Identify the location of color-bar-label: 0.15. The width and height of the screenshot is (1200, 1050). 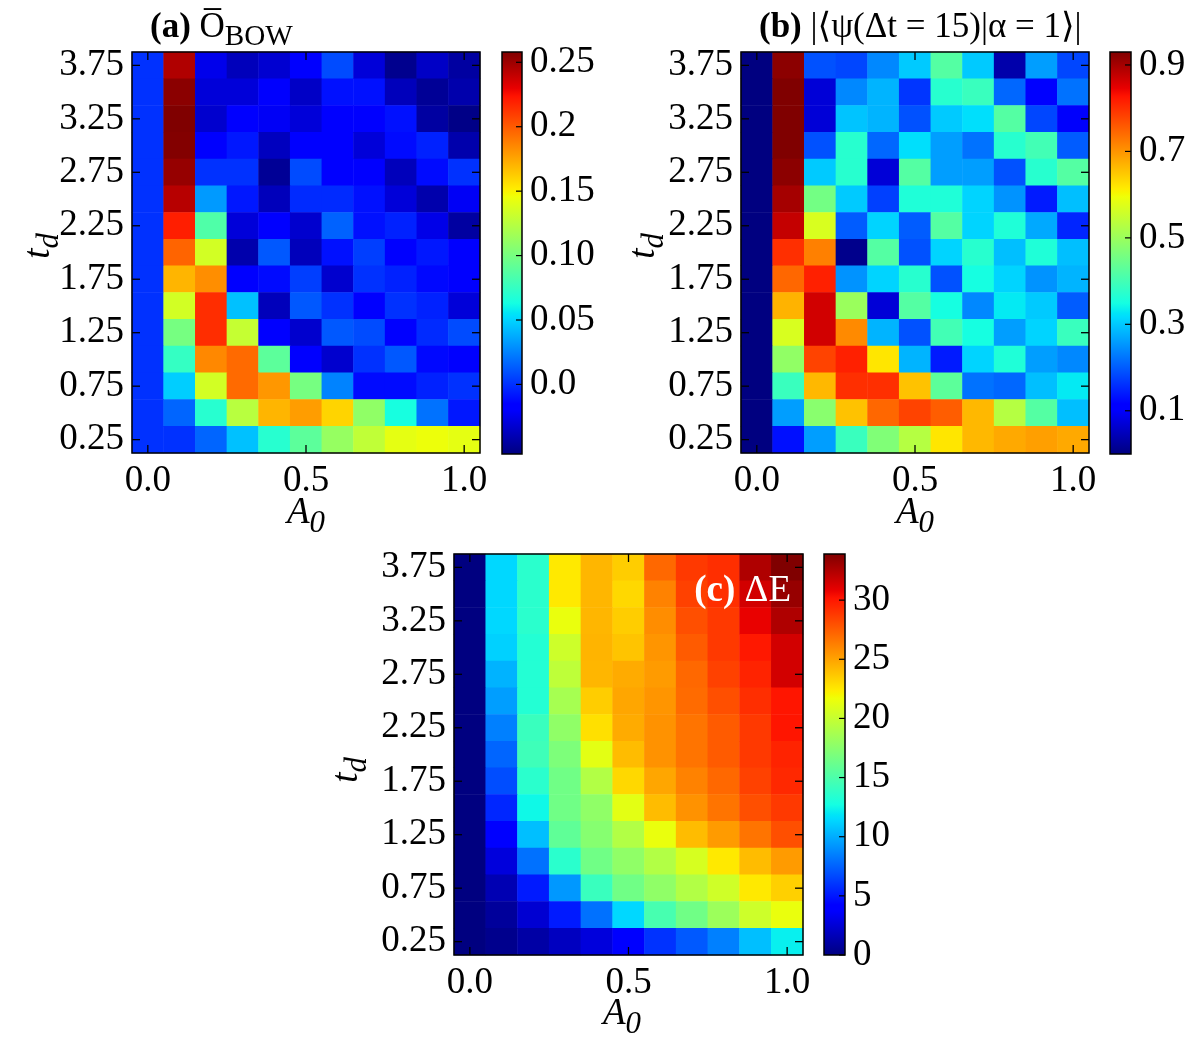
(562, 188).